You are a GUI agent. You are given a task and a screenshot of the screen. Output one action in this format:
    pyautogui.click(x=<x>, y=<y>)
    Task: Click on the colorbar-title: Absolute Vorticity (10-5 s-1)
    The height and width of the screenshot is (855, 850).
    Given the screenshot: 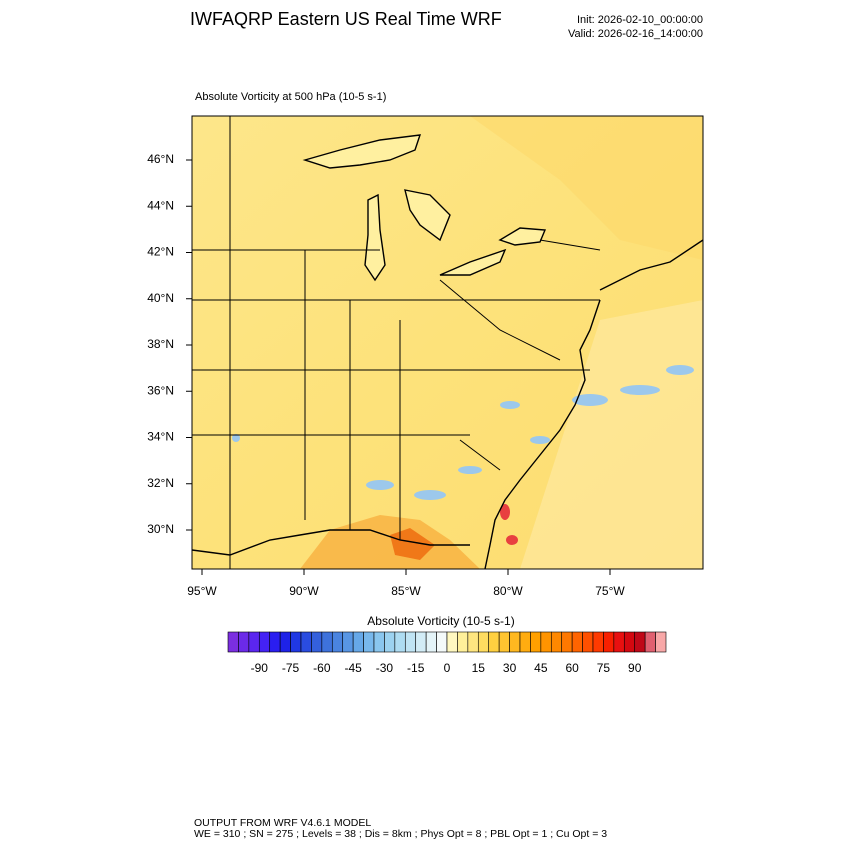 What is the action you would take?
    pyautogui.click(x=440, y=621)
    